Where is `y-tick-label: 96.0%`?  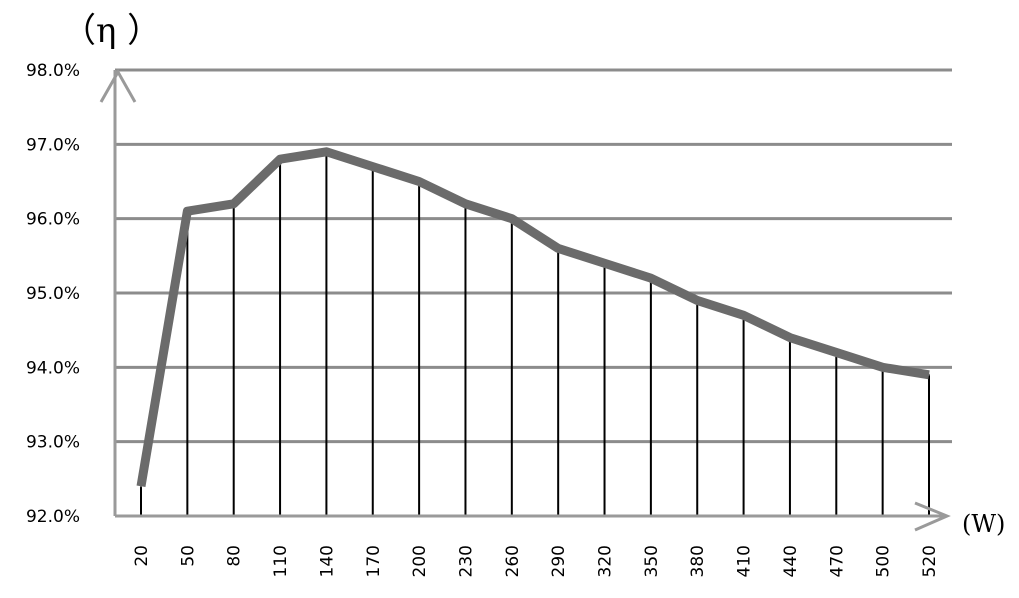 y-tick-label: 96.0% is located at coordinates (53, 220).